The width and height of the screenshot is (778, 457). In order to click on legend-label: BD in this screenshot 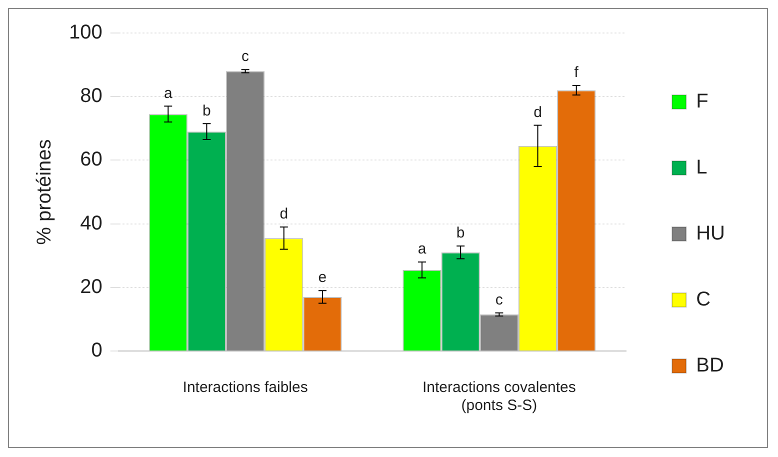, I will do `click(710, 365)`.